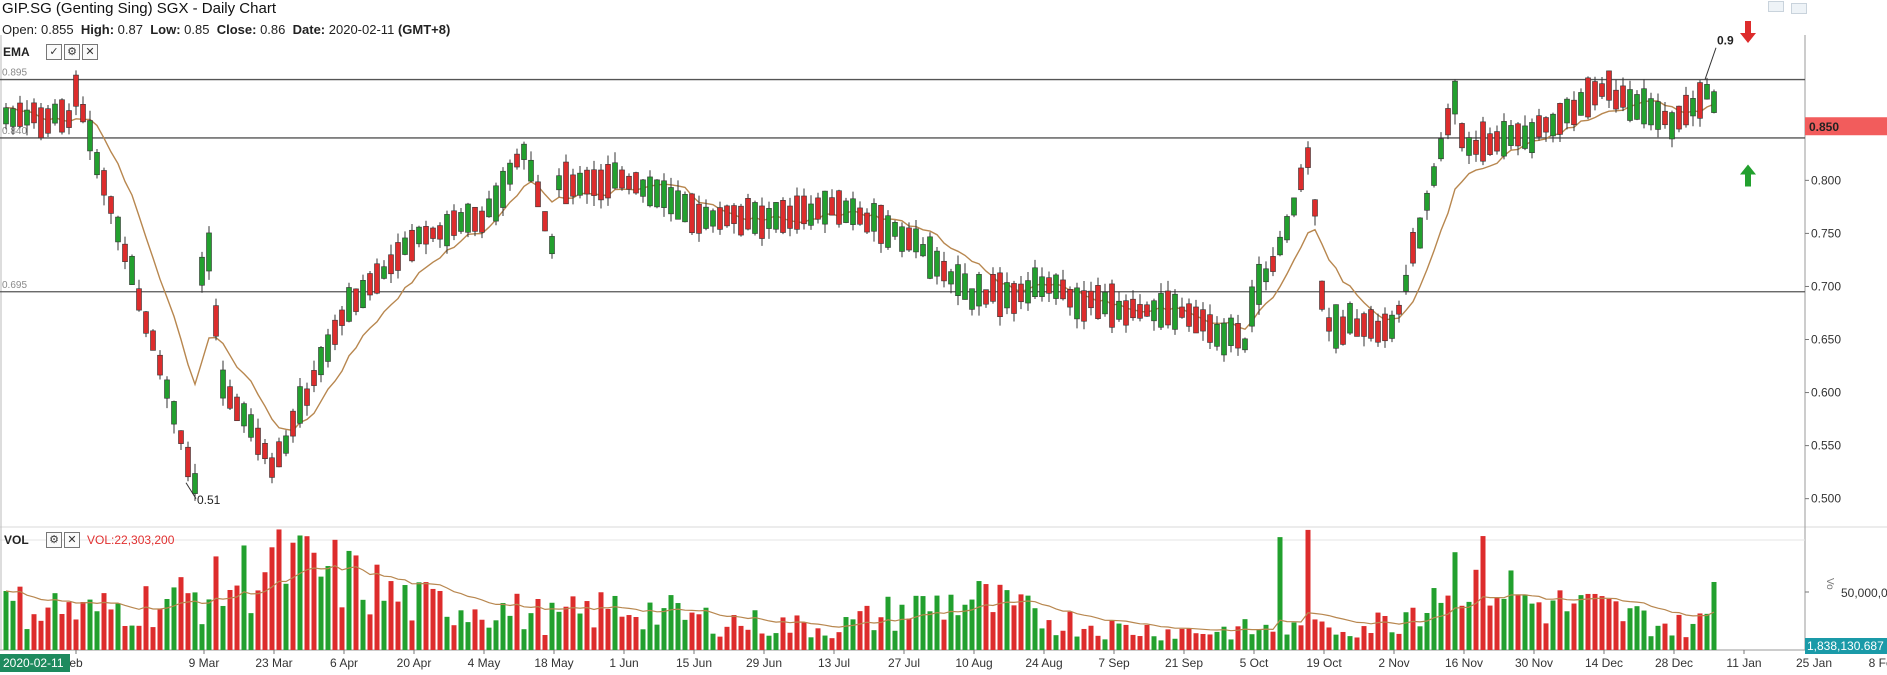 Image resolution: width=1887 pixels, height=675 pixels. Describe the element at coordinates (16, 52) in the screenshot. I see `ema-indicator-label: EMA` at that location.